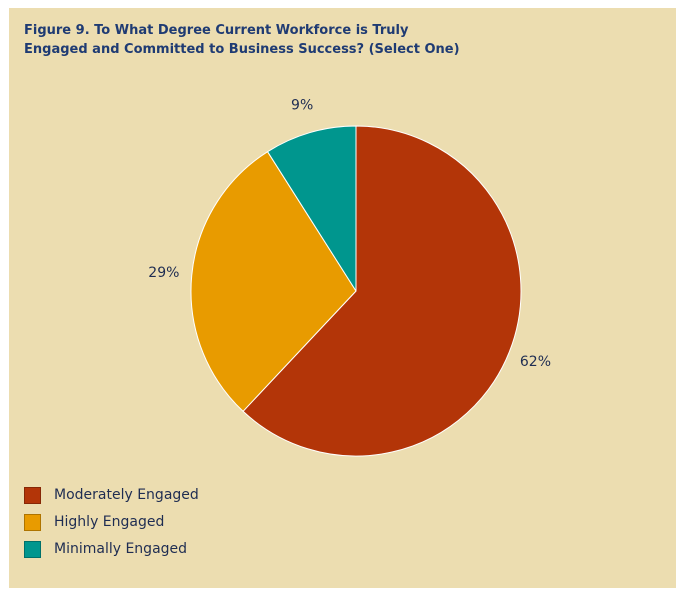  I want to click on pie-slice-highly-engaged, so click(273, 281).